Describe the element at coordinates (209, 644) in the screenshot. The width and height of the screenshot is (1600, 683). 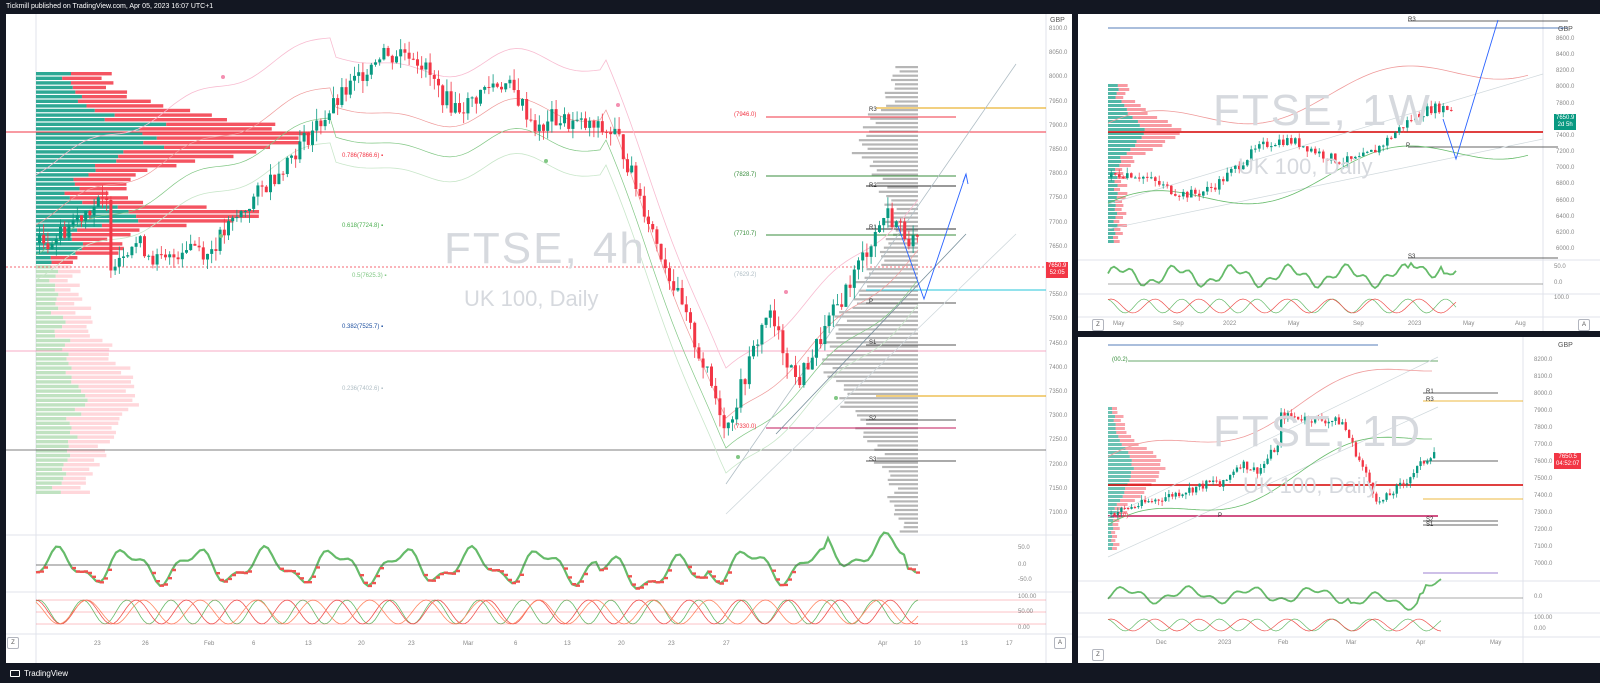
I see `main-x-label: Feb` at that location.